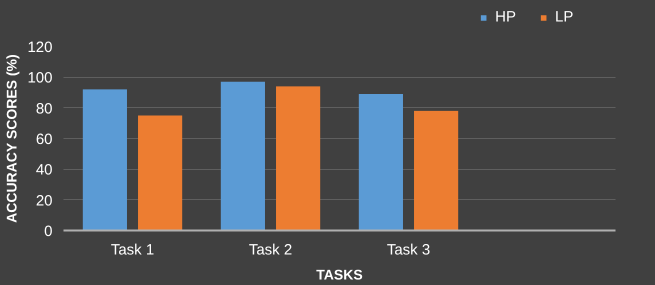 The image size is (655, 285). Describe the element at coordinates (270, 250) in the screenshot. I see `x-tick-label: Task 2` at that location.